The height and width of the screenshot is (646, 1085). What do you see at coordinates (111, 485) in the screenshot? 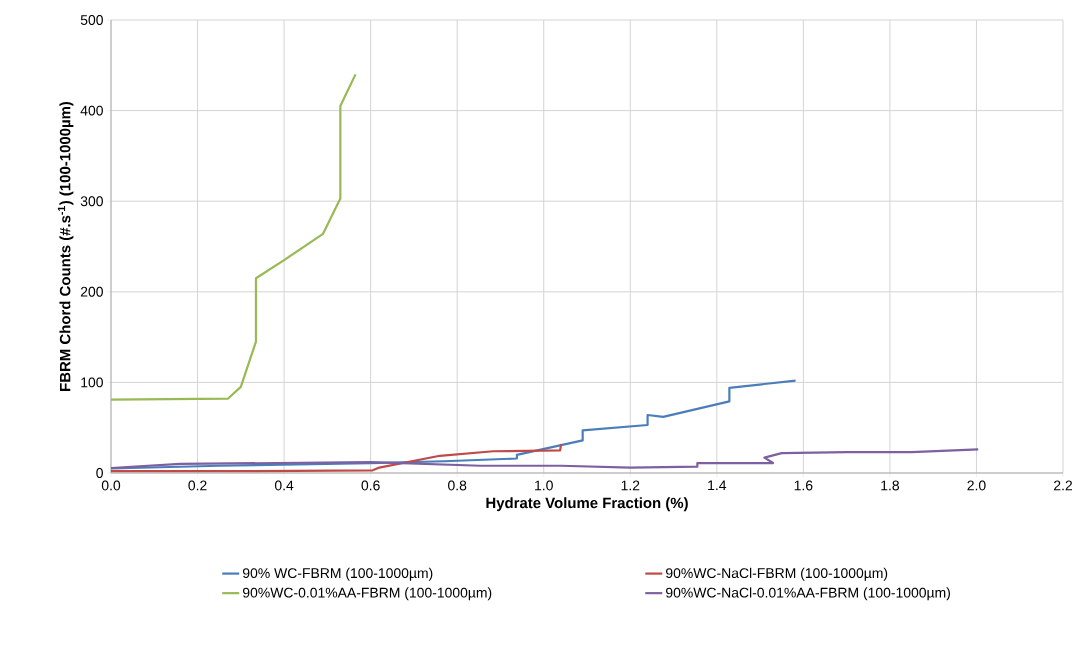
I see `x-tick-label: 0.0` at bounding box center [111, 485].